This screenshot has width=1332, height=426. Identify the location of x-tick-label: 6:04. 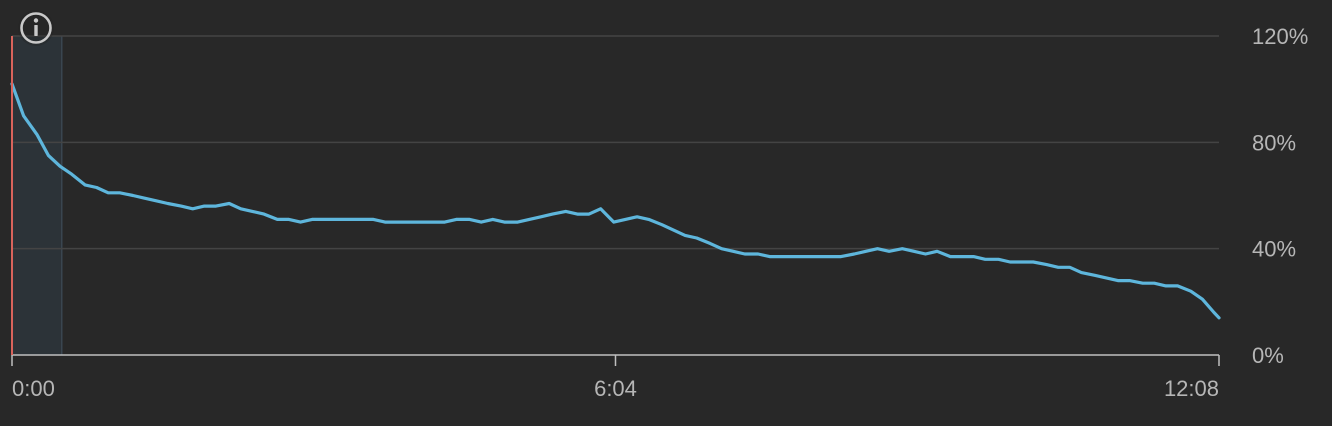
(615, 388).